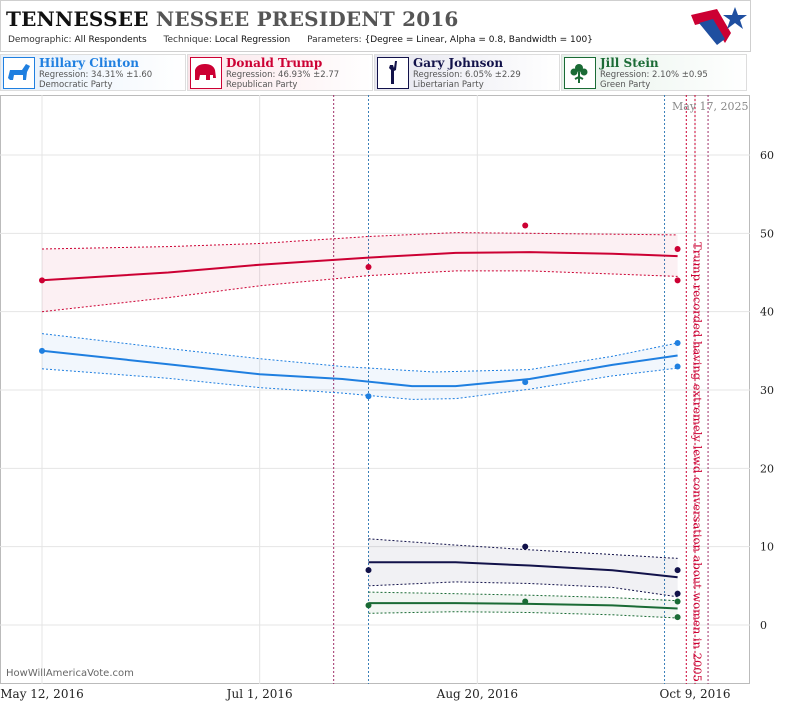  Describe the element at coordinates (458, 63) in the screenshot. I see `candidate-name: Gary Johnson` at that location.